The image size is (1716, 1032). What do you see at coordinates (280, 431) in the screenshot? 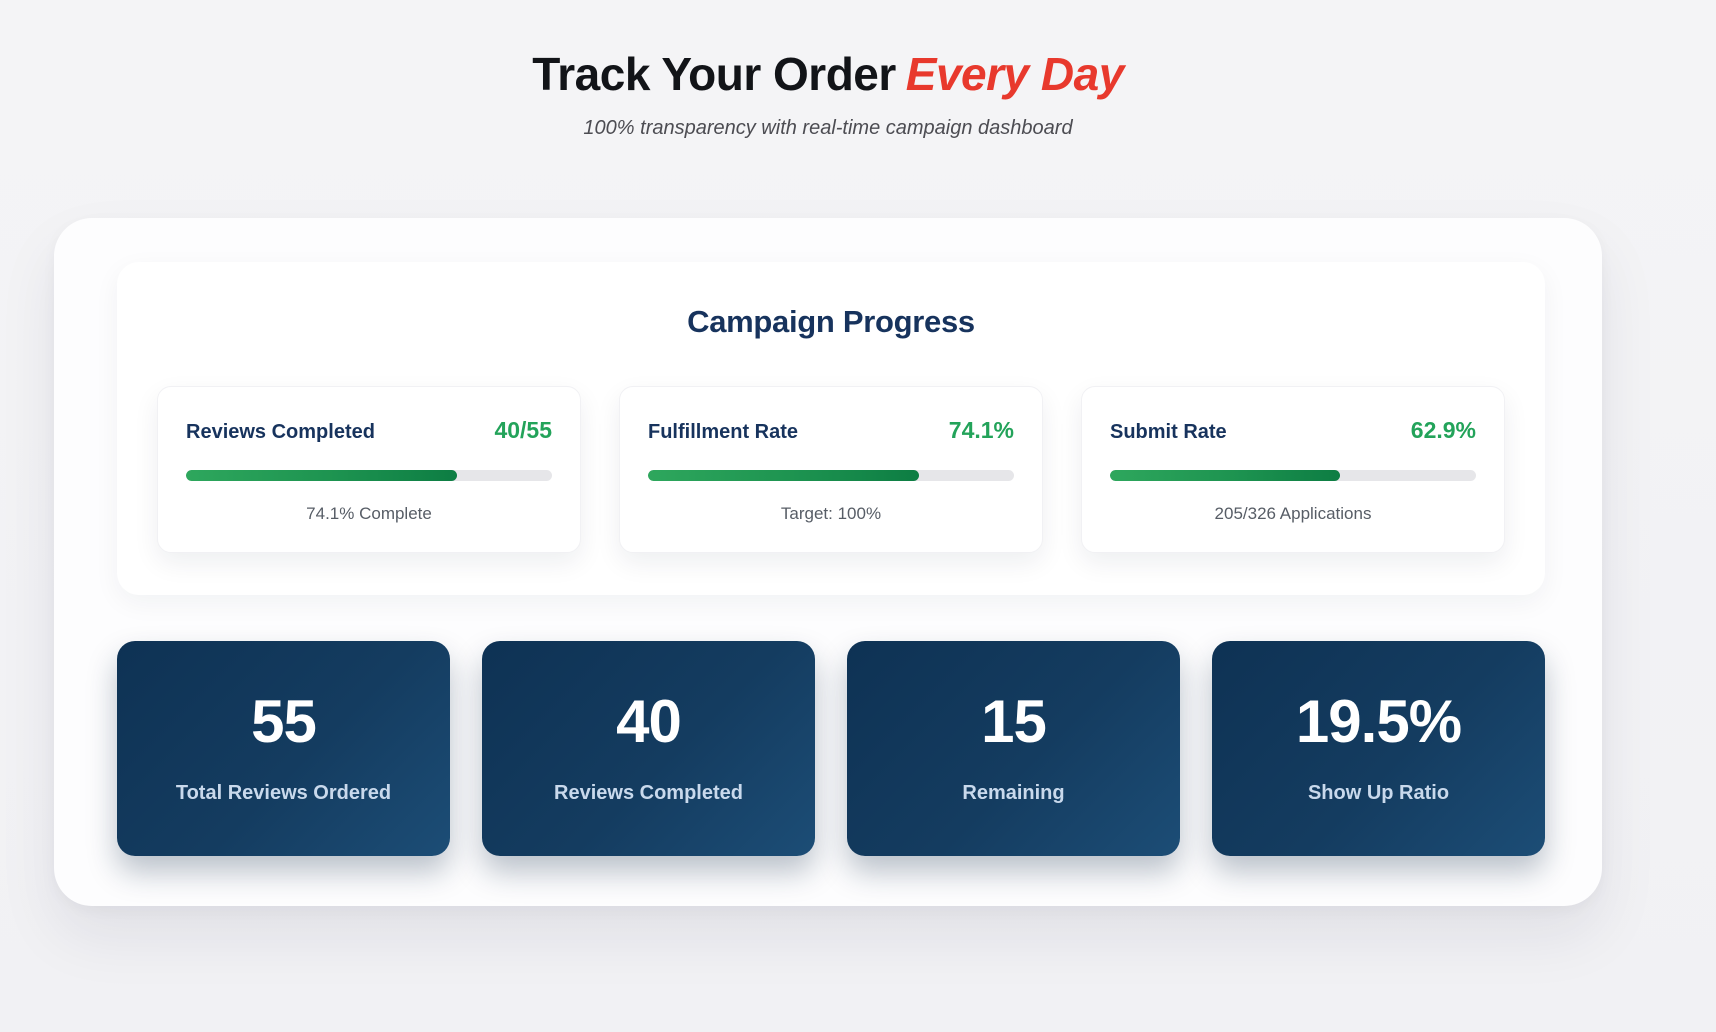
I see `metric-label: Reviews Completed` at bounding box center [280, 431].